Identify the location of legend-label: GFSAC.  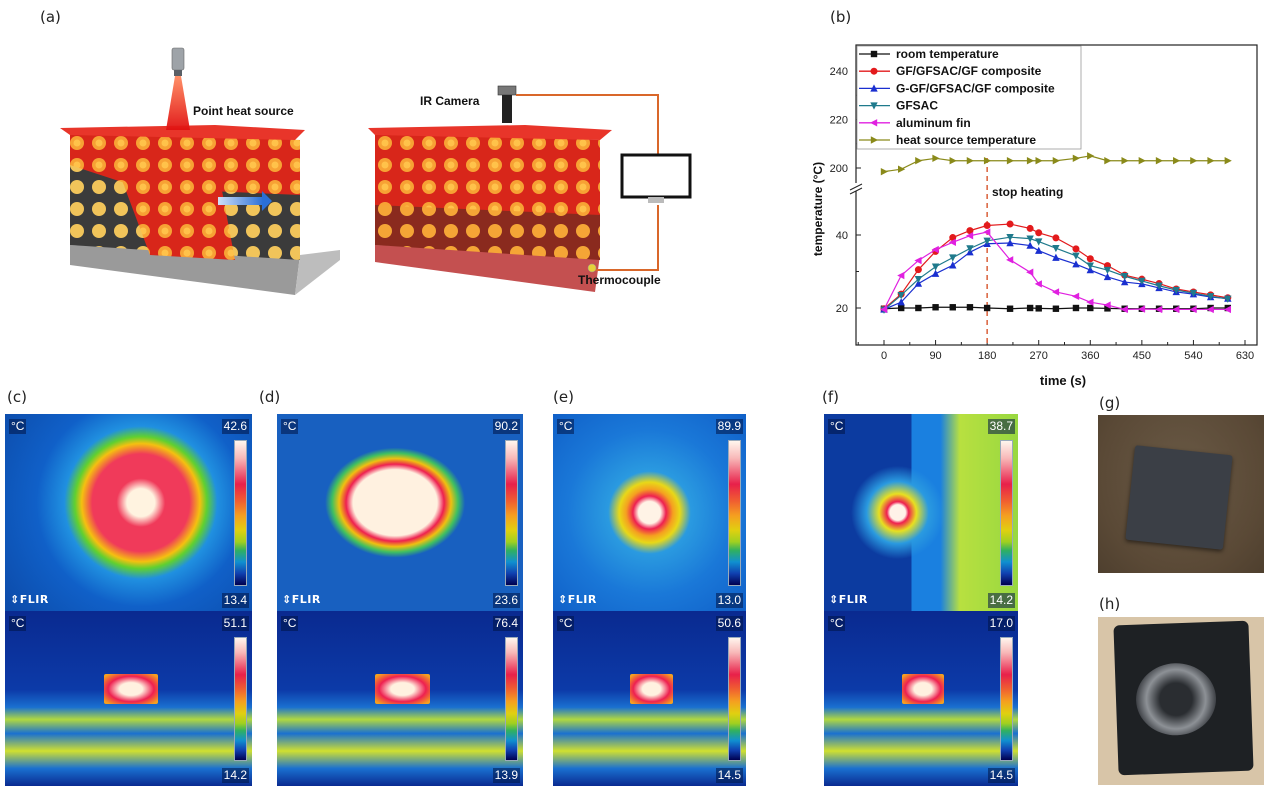
(917, 106).